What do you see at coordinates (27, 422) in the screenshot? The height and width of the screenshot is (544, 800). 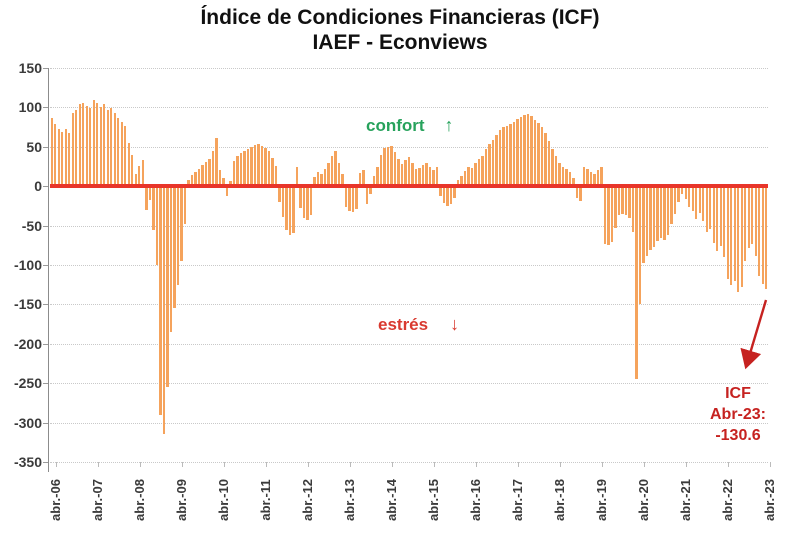 I see `y-axis-label: -300` at bounding box center [27, 422].